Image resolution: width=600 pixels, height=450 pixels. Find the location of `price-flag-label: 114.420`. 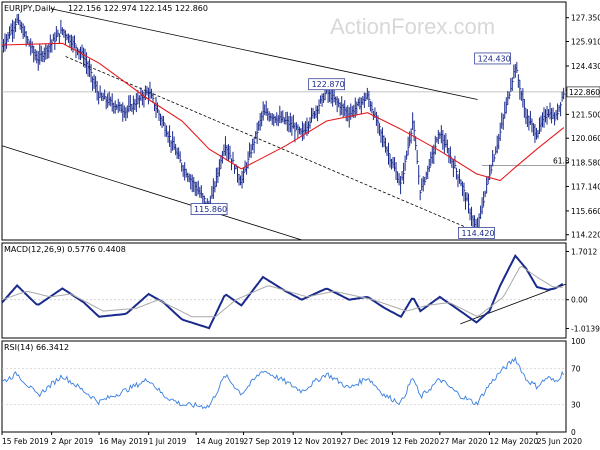

price-flag-label: 114.420 is located at coordinates (477, 233).